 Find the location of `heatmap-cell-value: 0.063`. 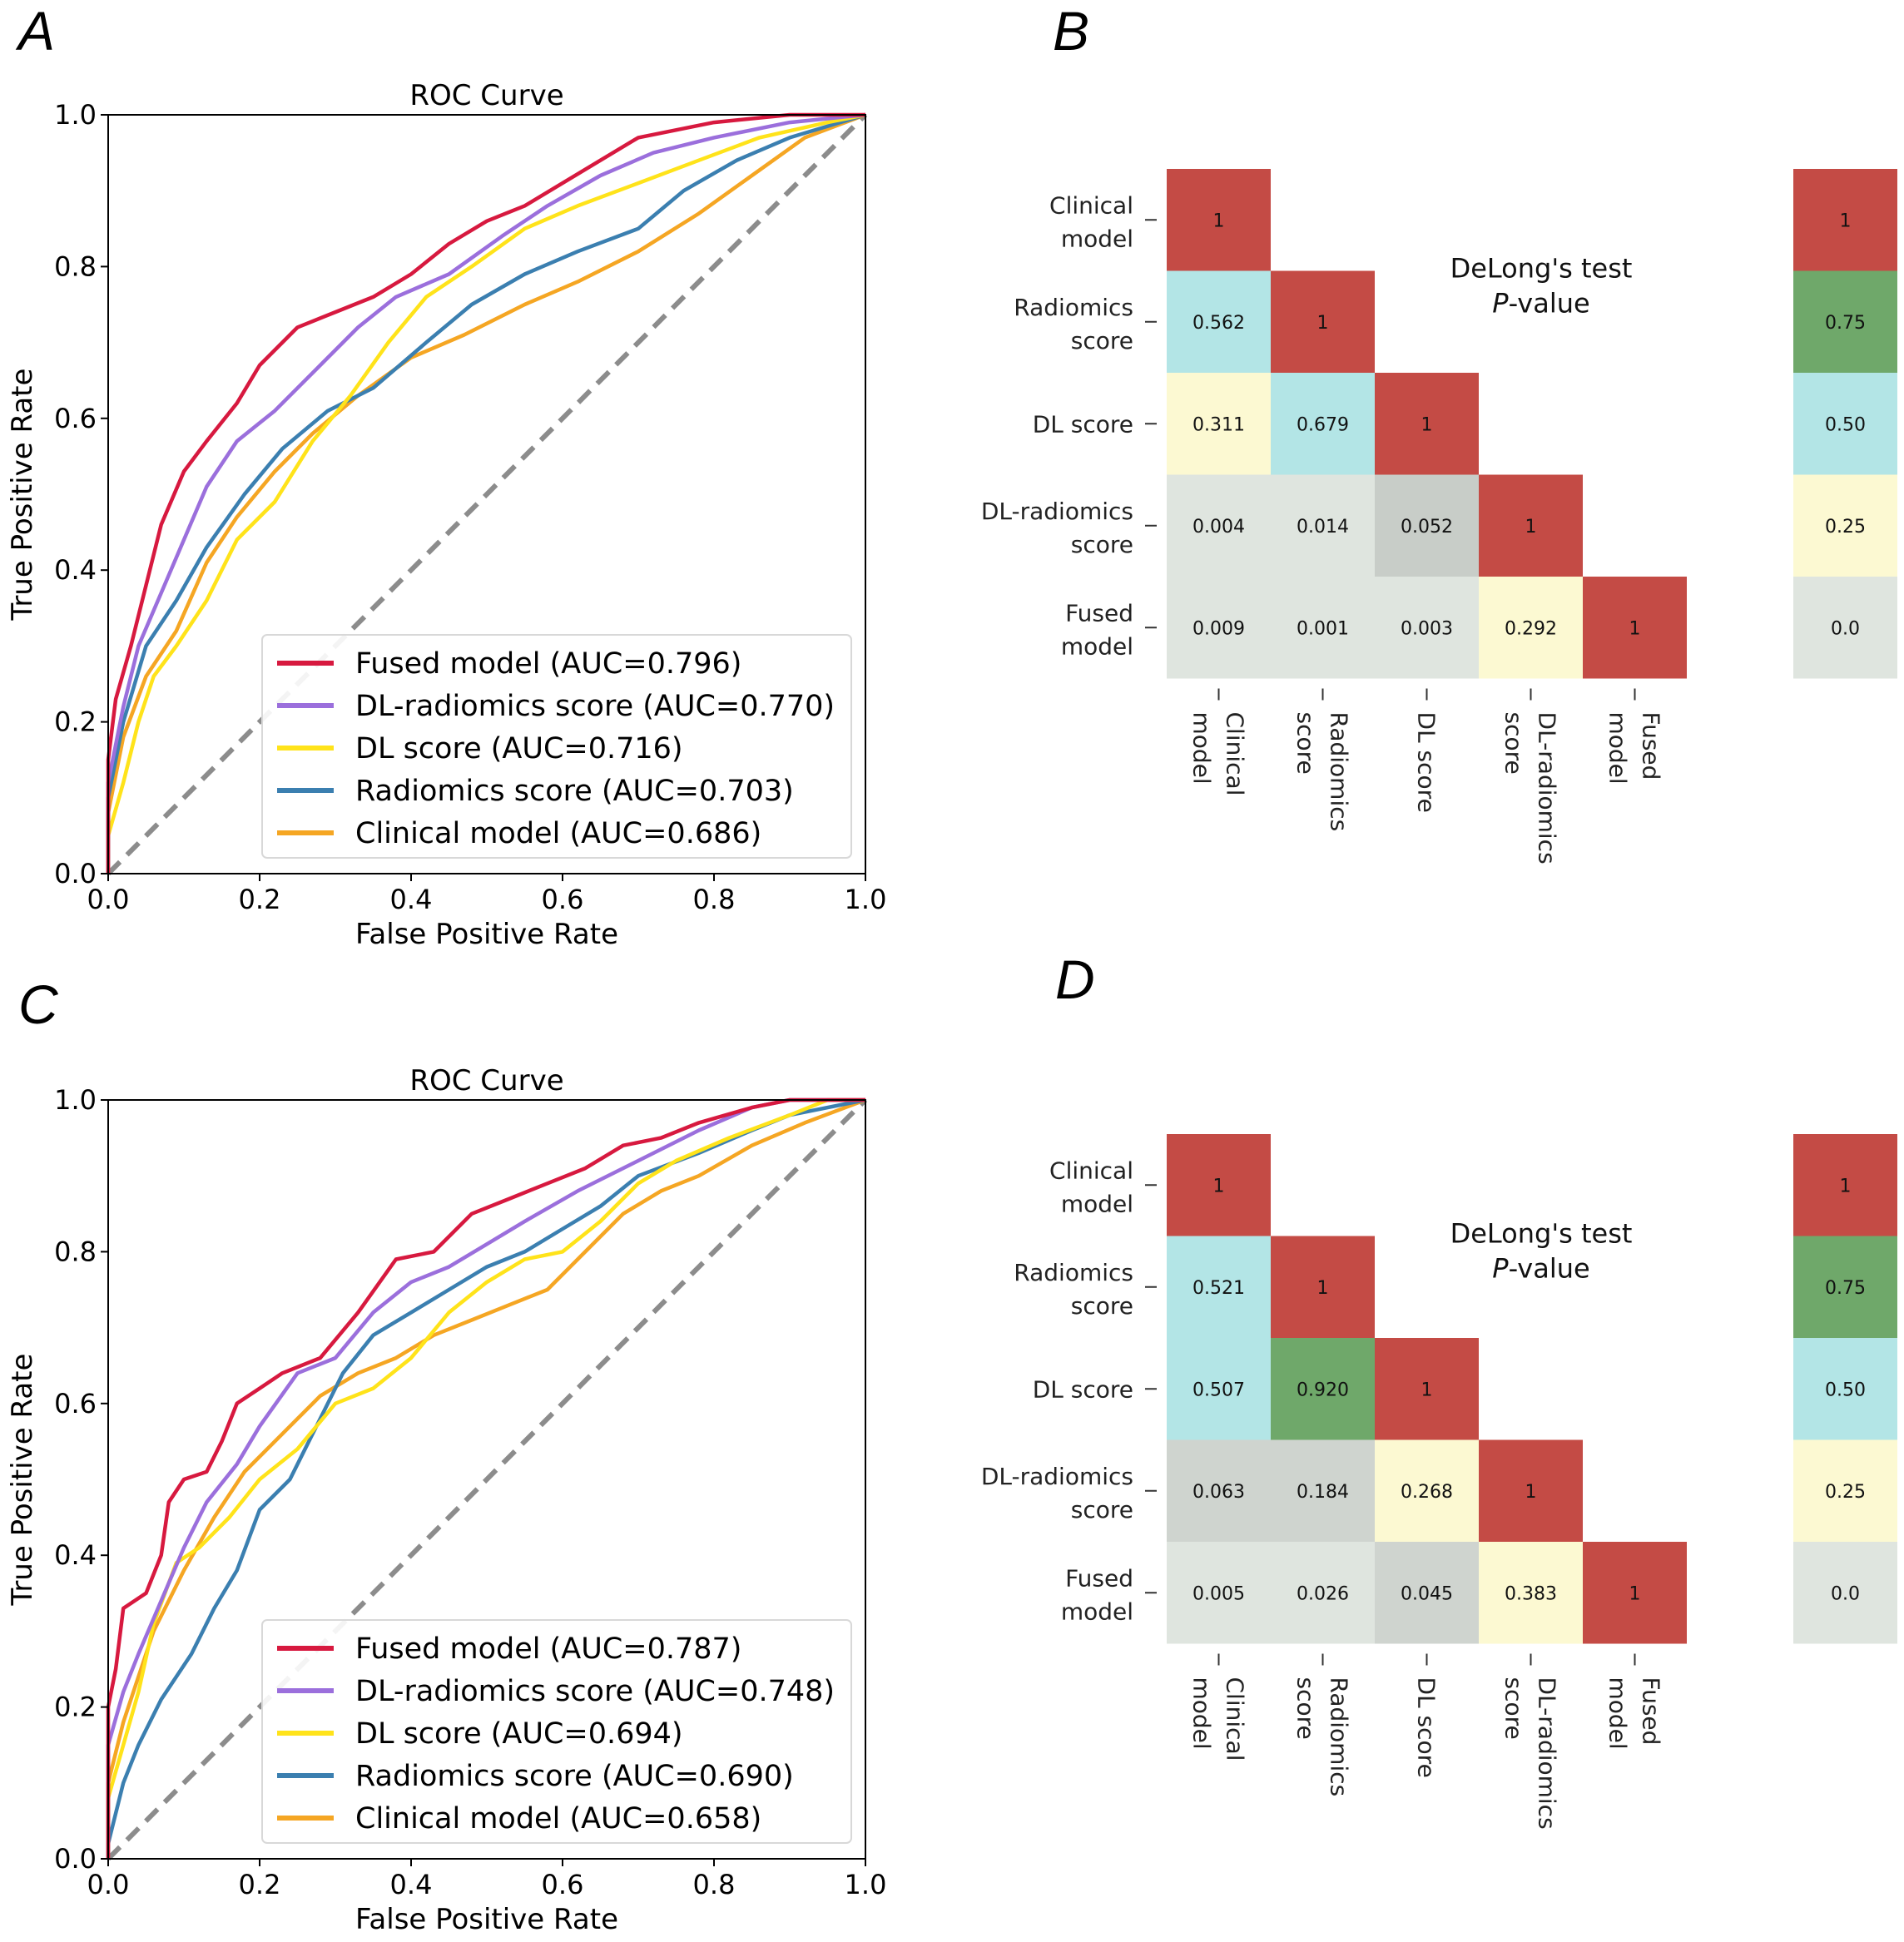

heatmap-cell-value: 0.063 is located at coordinates (1218, 1492).